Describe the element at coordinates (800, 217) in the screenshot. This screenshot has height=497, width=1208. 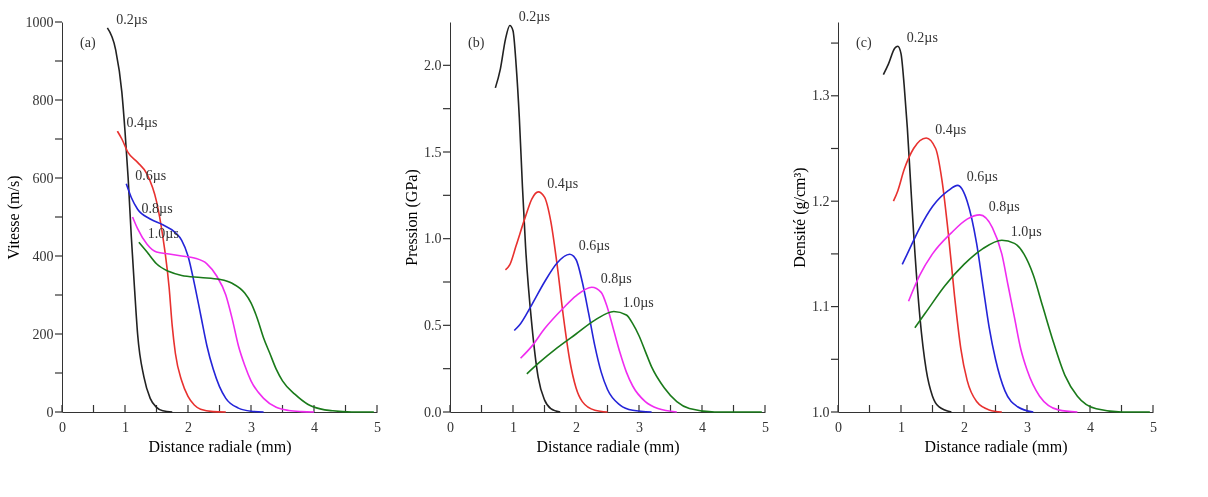
I see `y-axis-title: Densité (g/cm³)` at that location.